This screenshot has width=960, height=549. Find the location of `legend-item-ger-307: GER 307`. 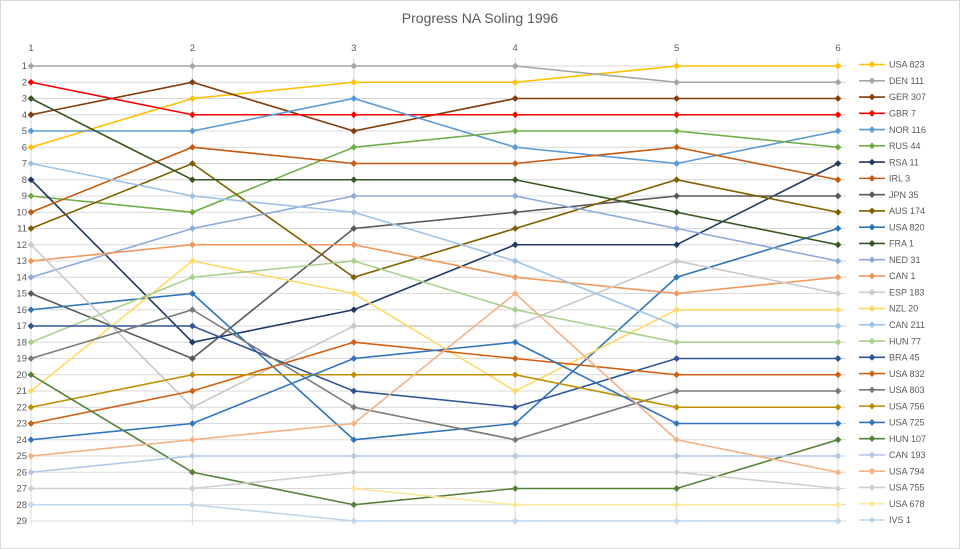

legend-item-ger-307: GER 307 is located at coordinates (892, 97).